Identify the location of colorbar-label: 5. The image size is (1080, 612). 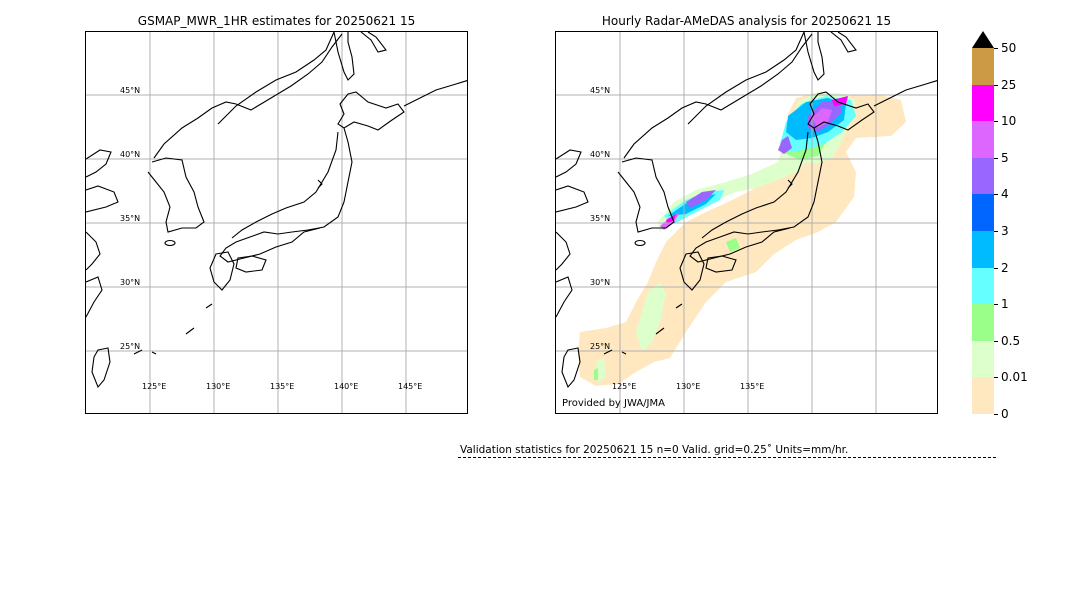
(1005, 157).